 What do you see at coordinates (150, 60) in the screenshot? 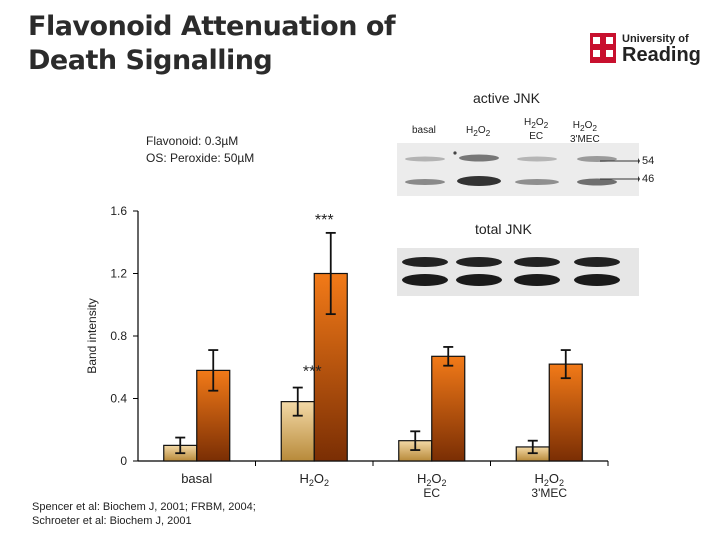
I see `slide-title-line2: Death Signalling` at bounding box center [150, 60].